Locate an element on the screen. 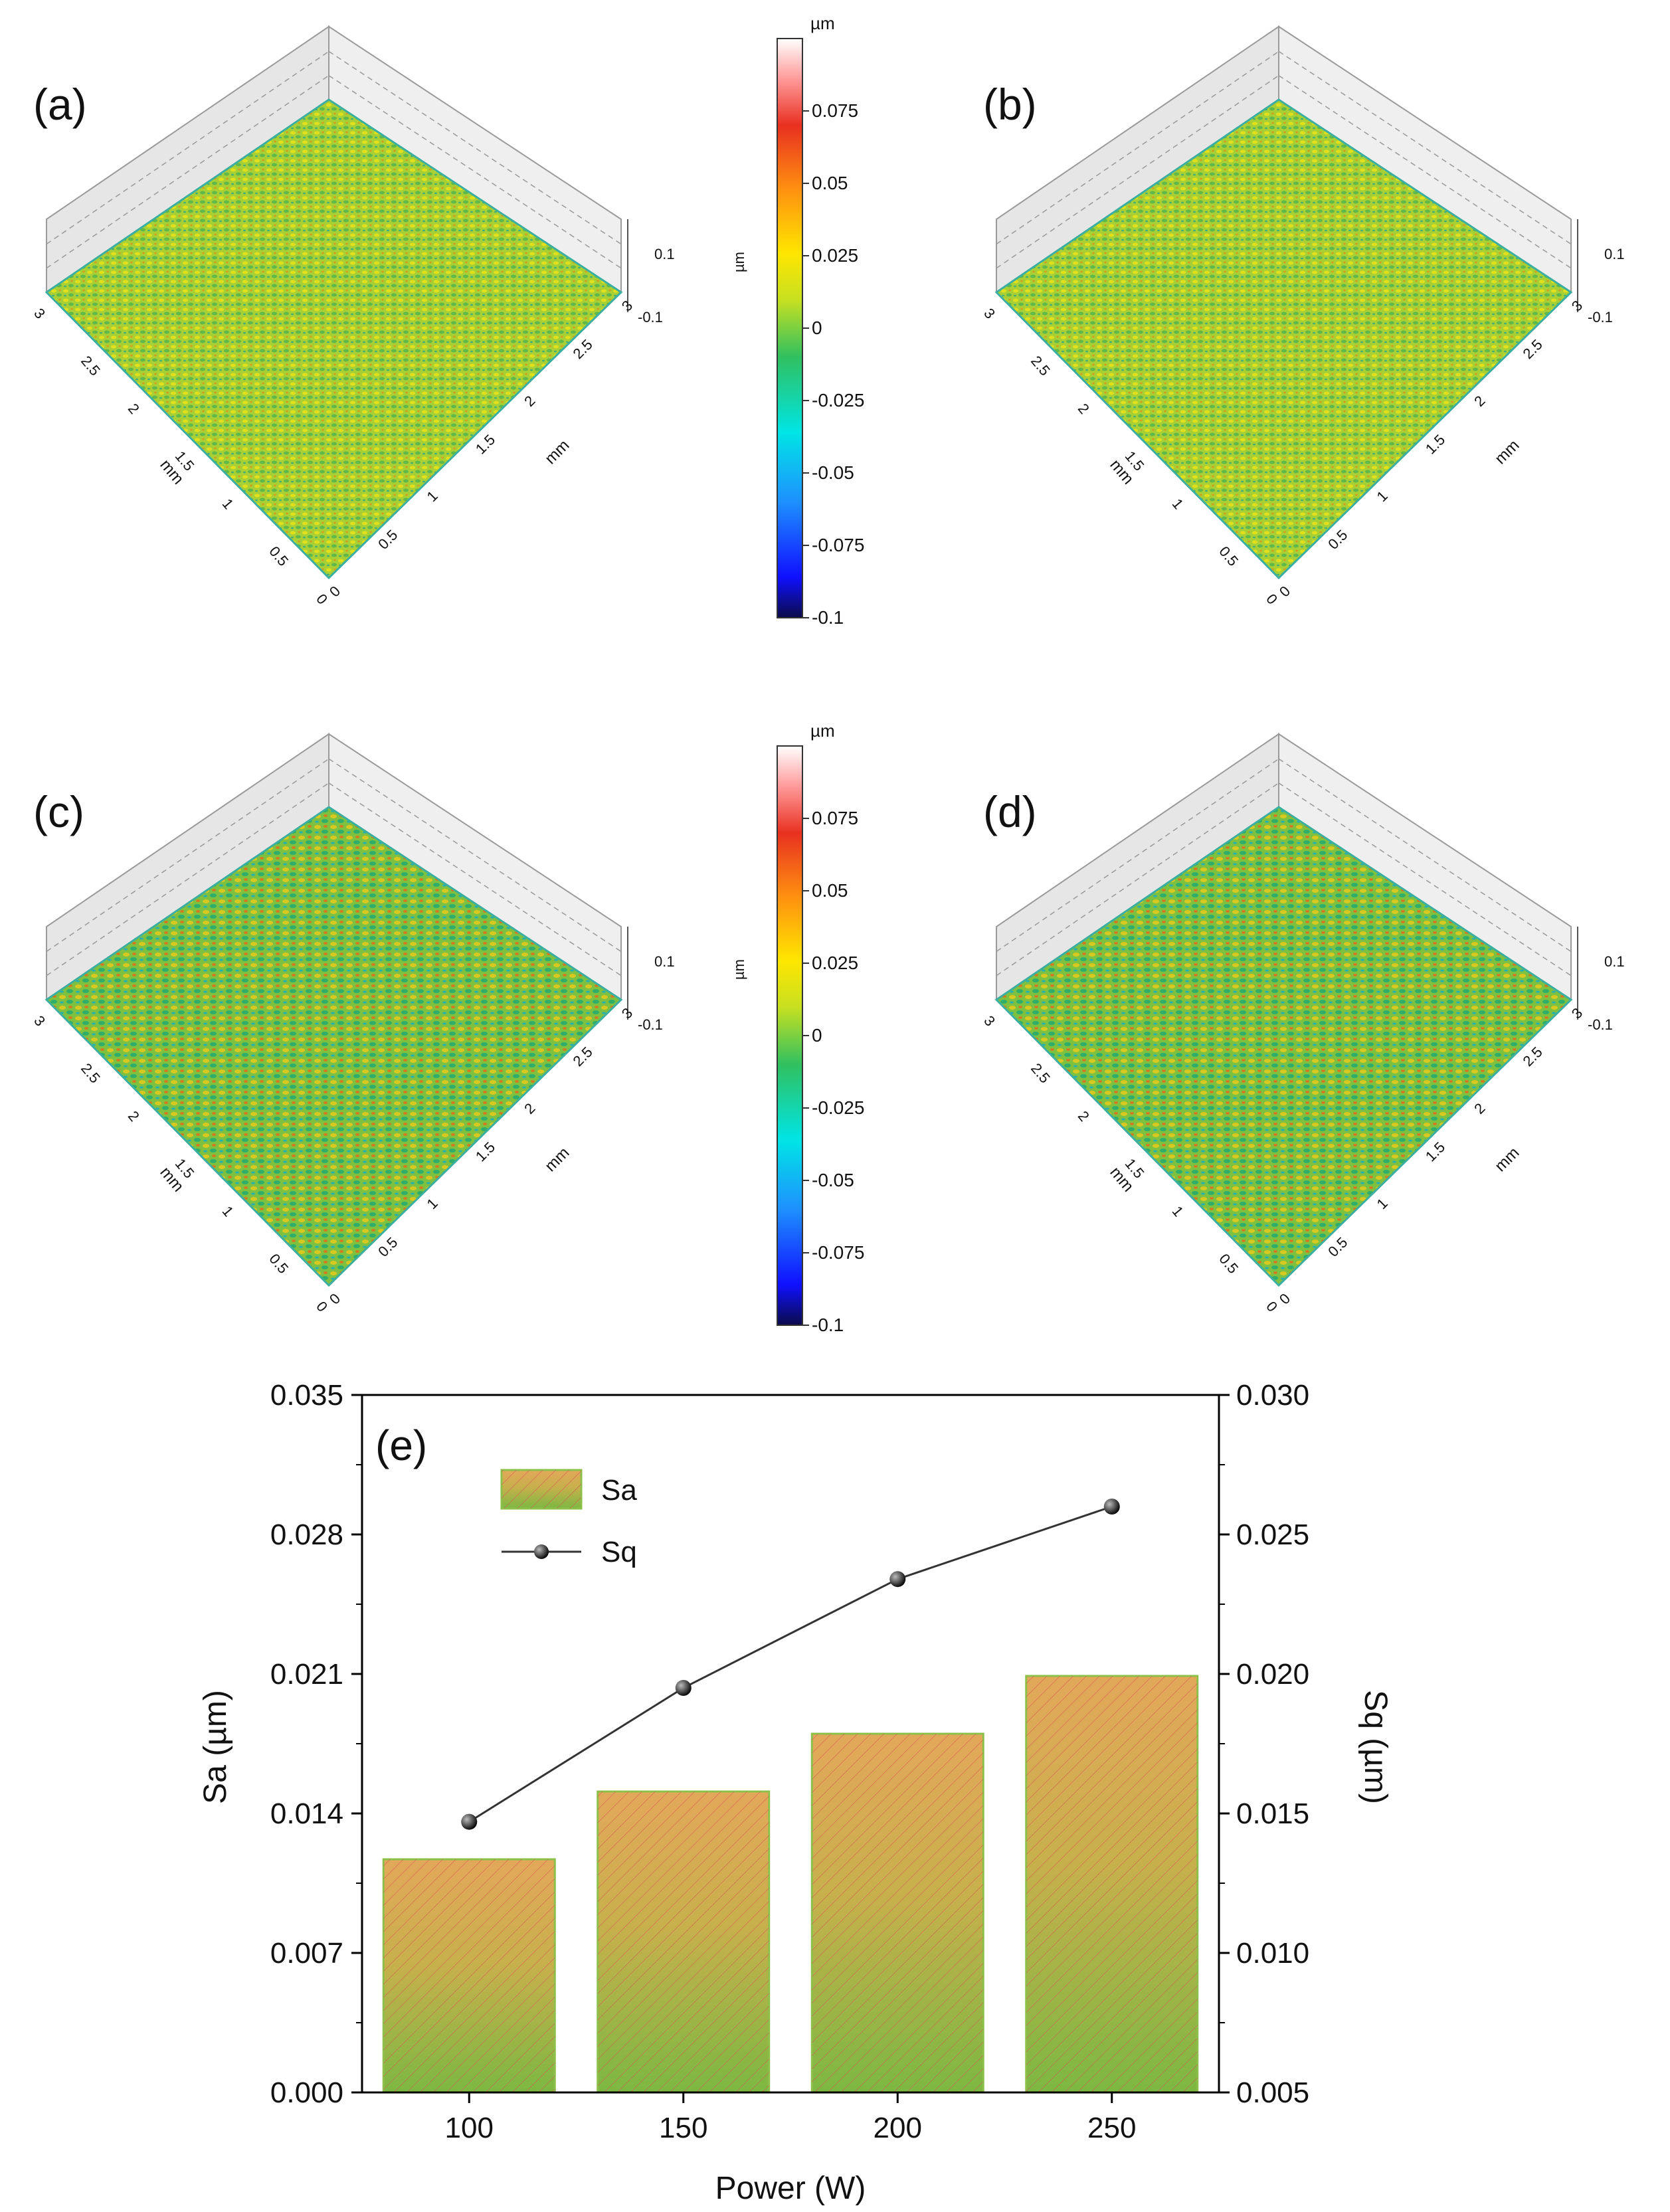 The width and height of the screenshot is (1670, 2212). legend-marker-sq is located at coordinates (541, 1551).